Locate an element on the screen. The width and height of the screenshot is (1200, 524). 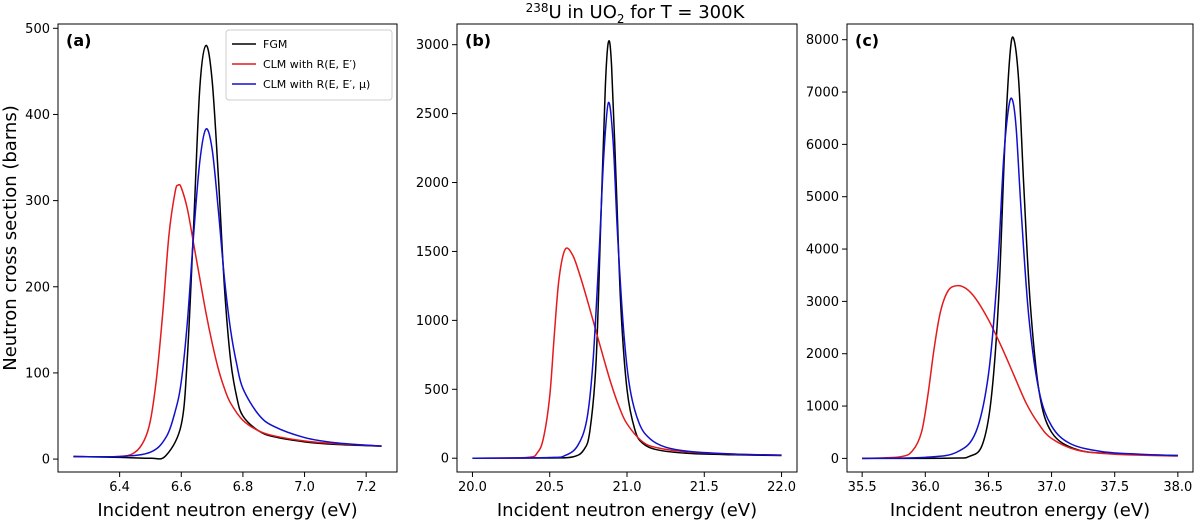
x-tick-label: 20.0 is located at coordinates (472, 487).